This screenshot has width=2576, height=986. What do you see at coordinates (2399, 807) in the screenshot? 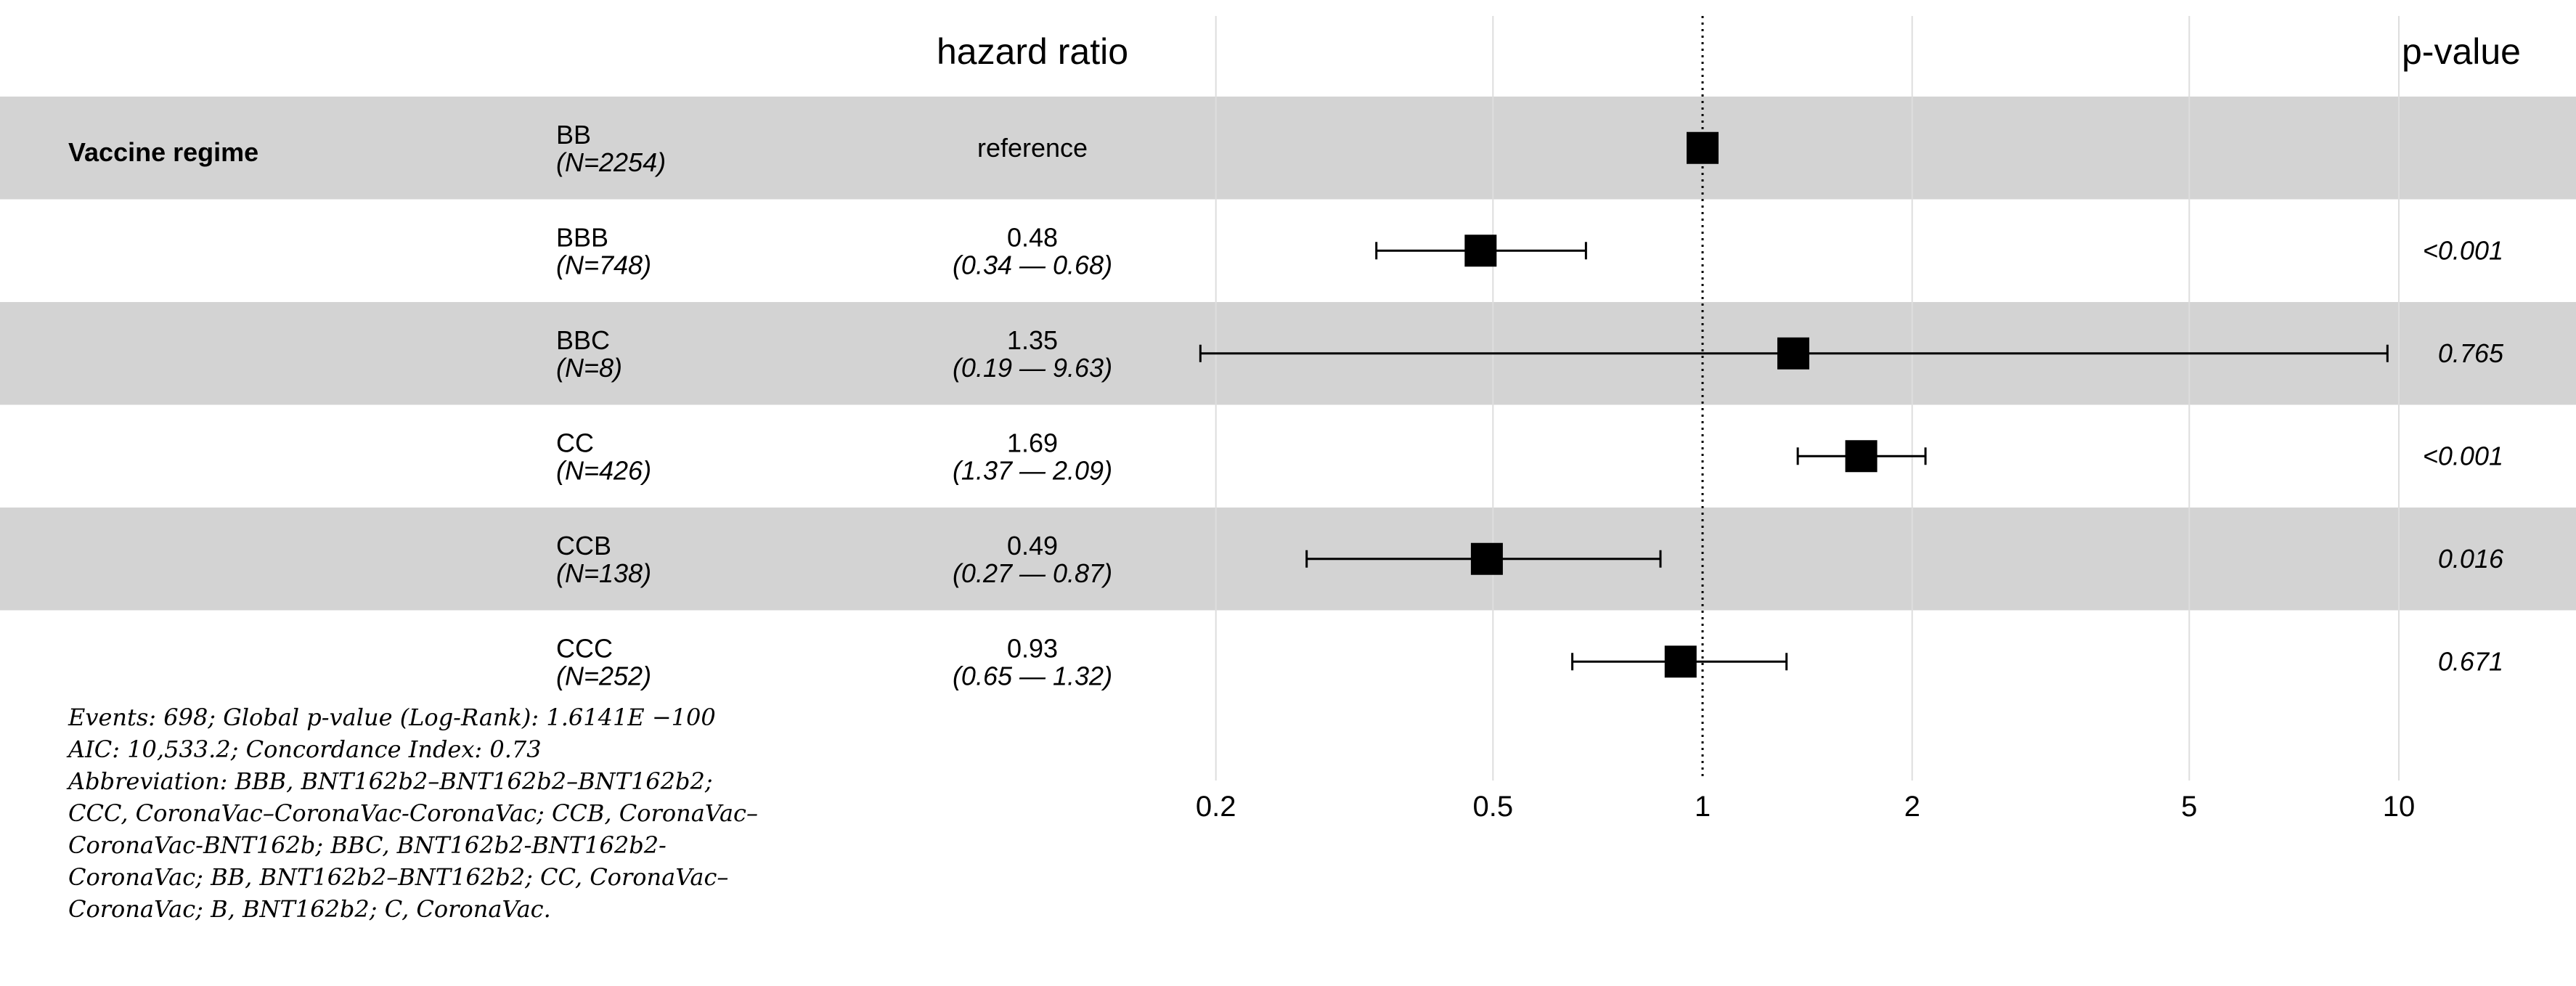
I see `x-tick-label: 10` at bounding box center [2399, 807].